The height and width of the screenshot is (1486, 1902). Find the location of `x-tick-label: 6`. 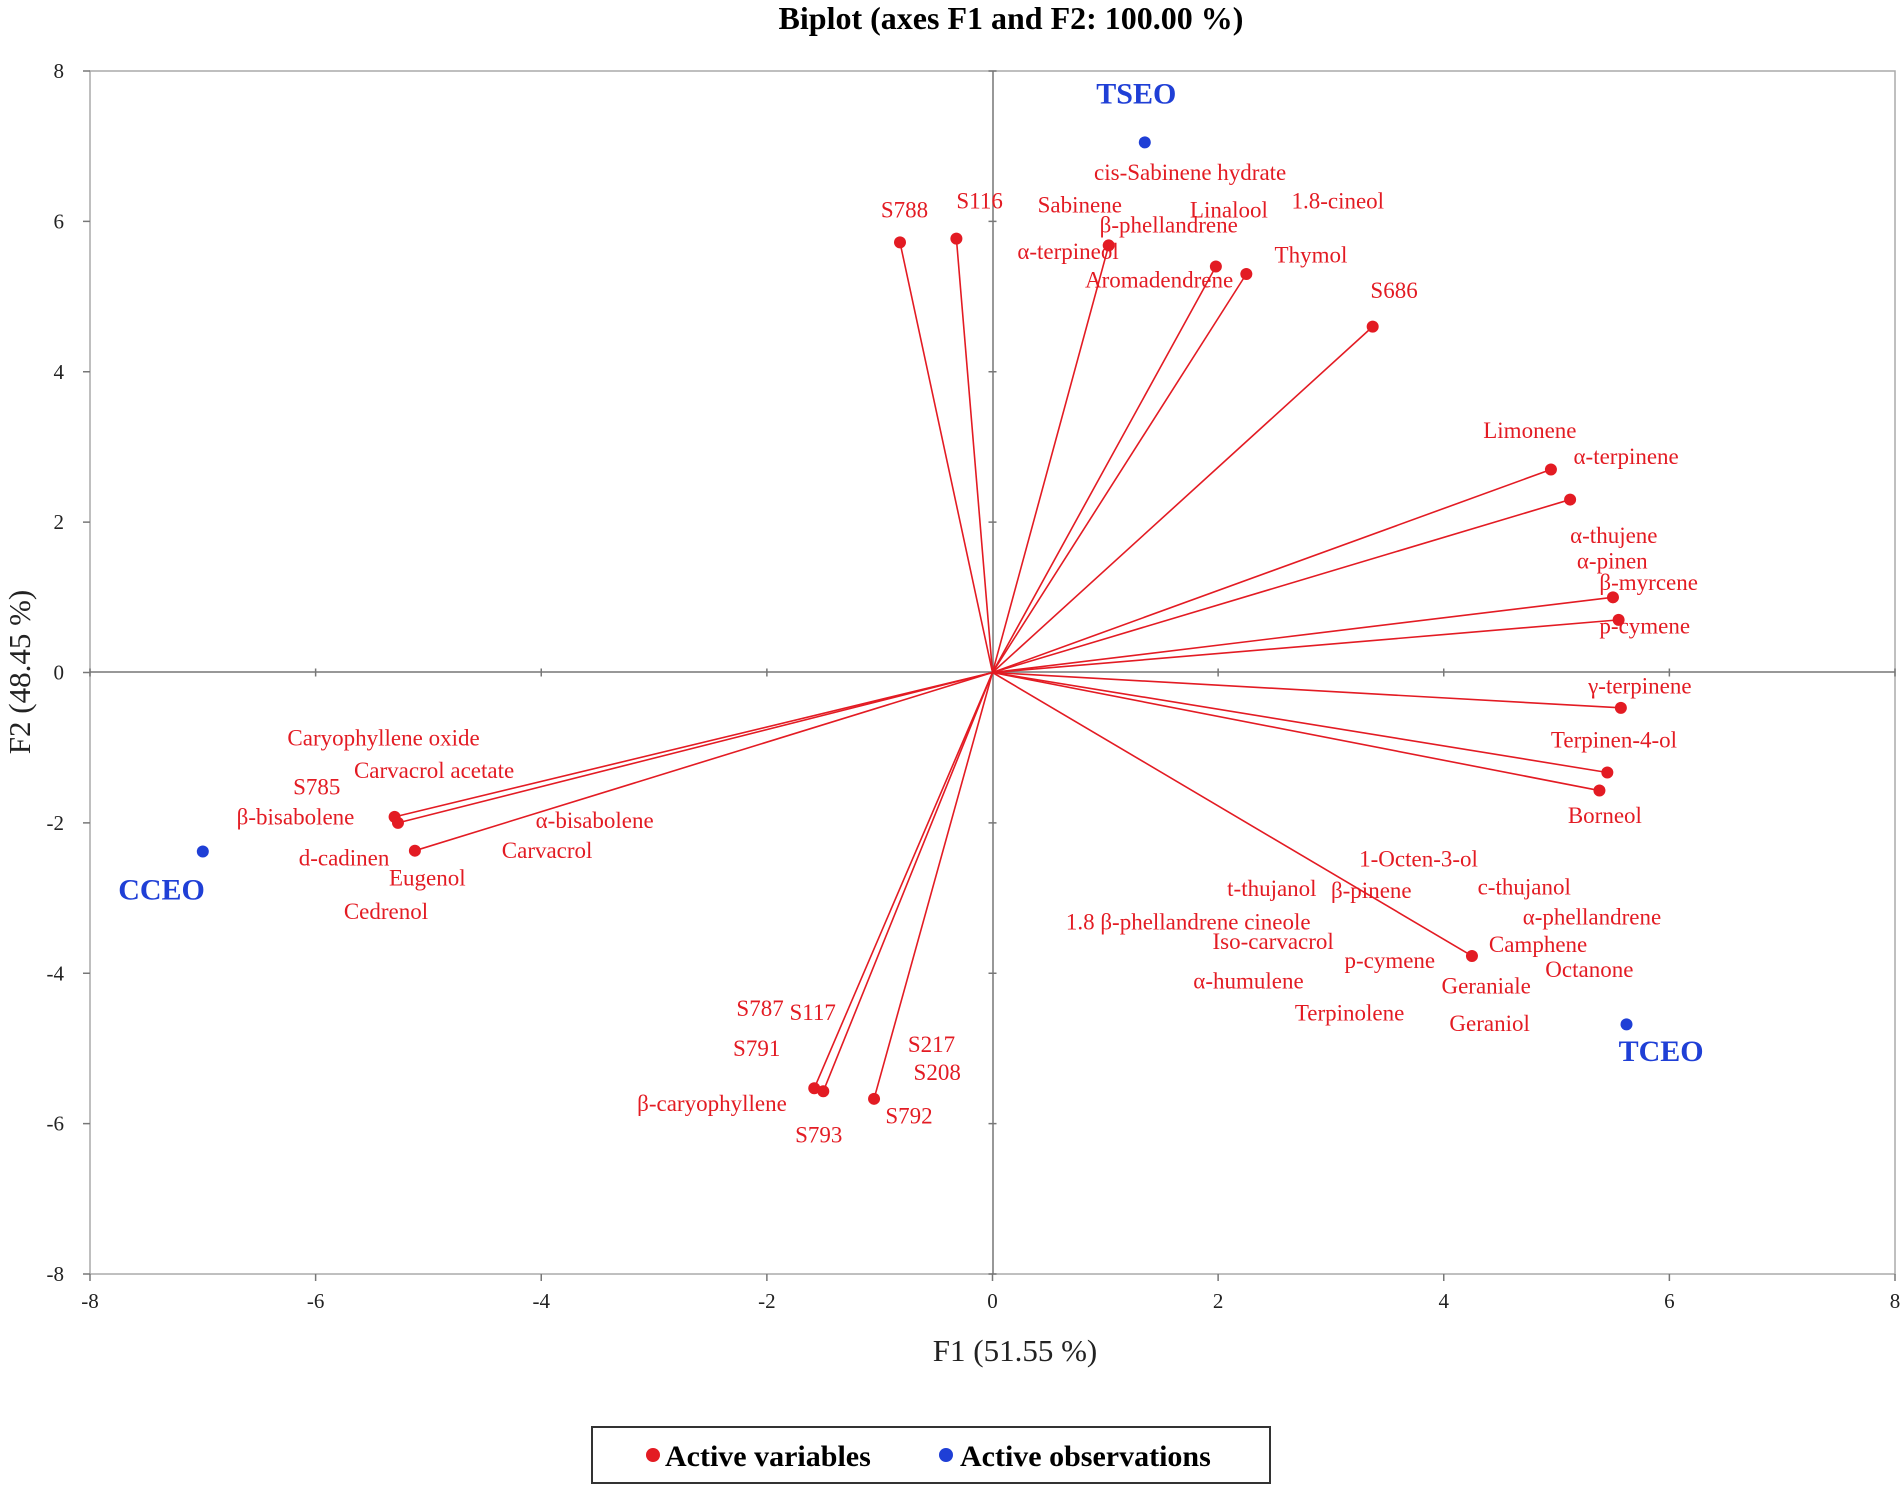

x-tick-label: 6 is located at coordinates (1669, 1301).